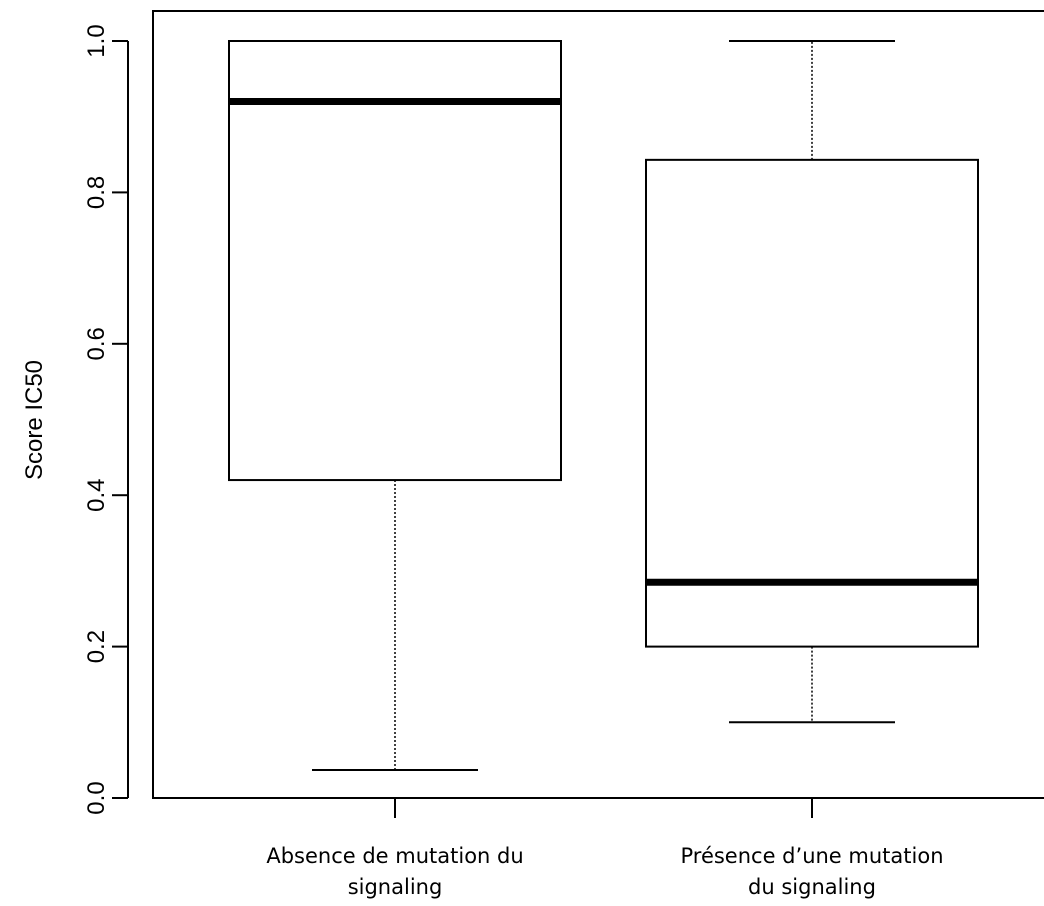  I want to click on y-tick-label: 0.0, so click(96, 797).